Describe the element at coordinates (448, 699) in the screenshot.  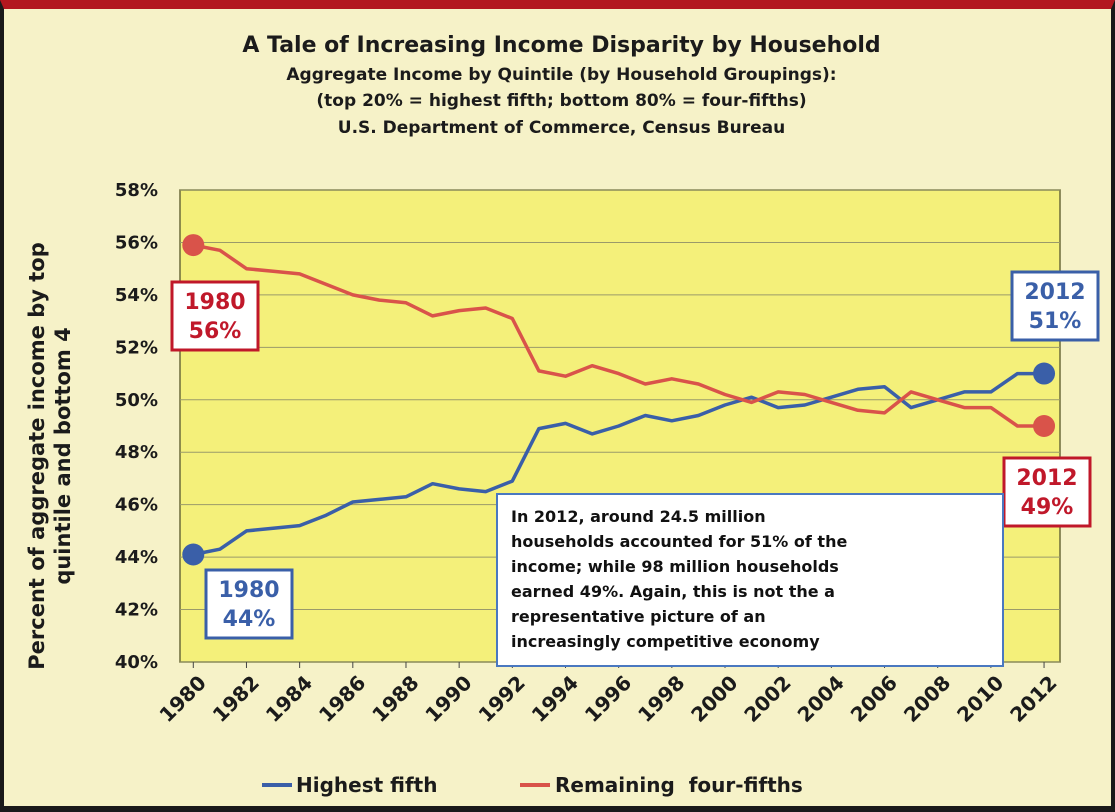
I see `x-tick-label: 1990` at that location.